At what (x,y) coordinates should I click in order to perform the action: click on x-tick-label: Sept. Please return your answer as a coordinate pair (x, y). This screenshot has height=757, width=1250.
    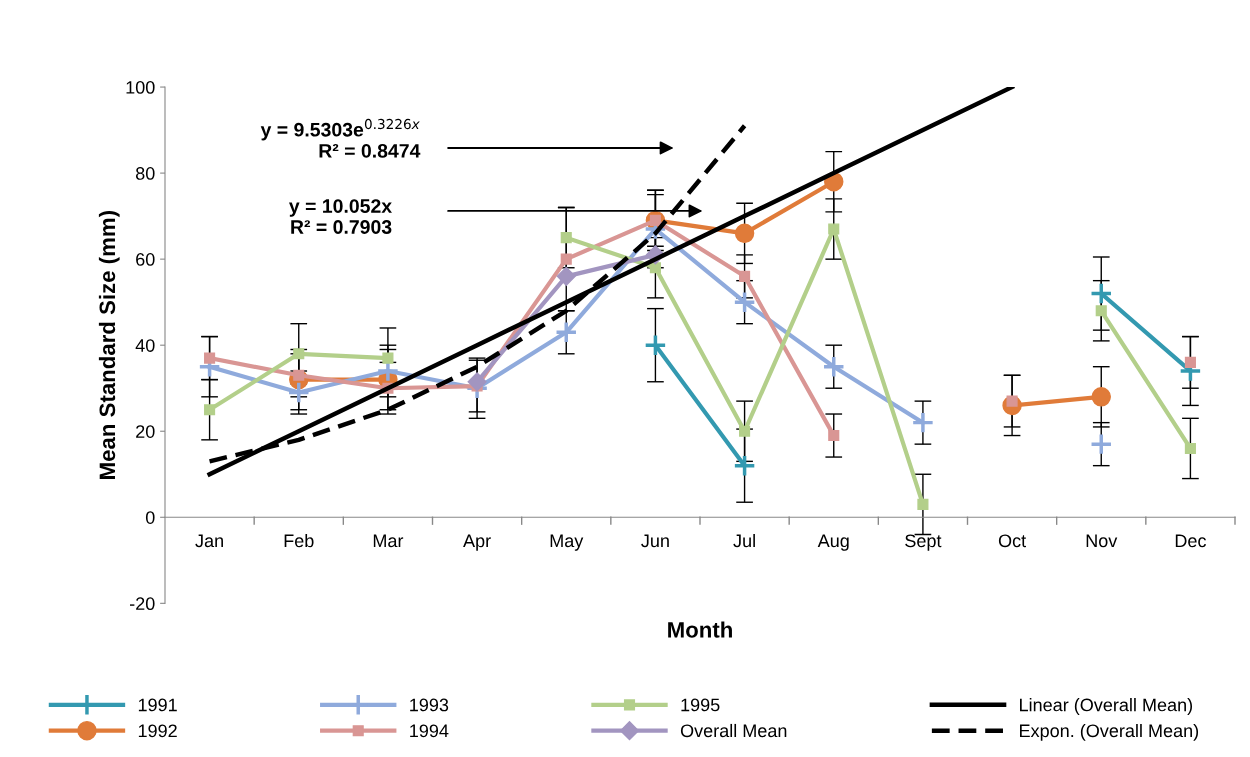
    Looking at the image, I should click on (923, 542).